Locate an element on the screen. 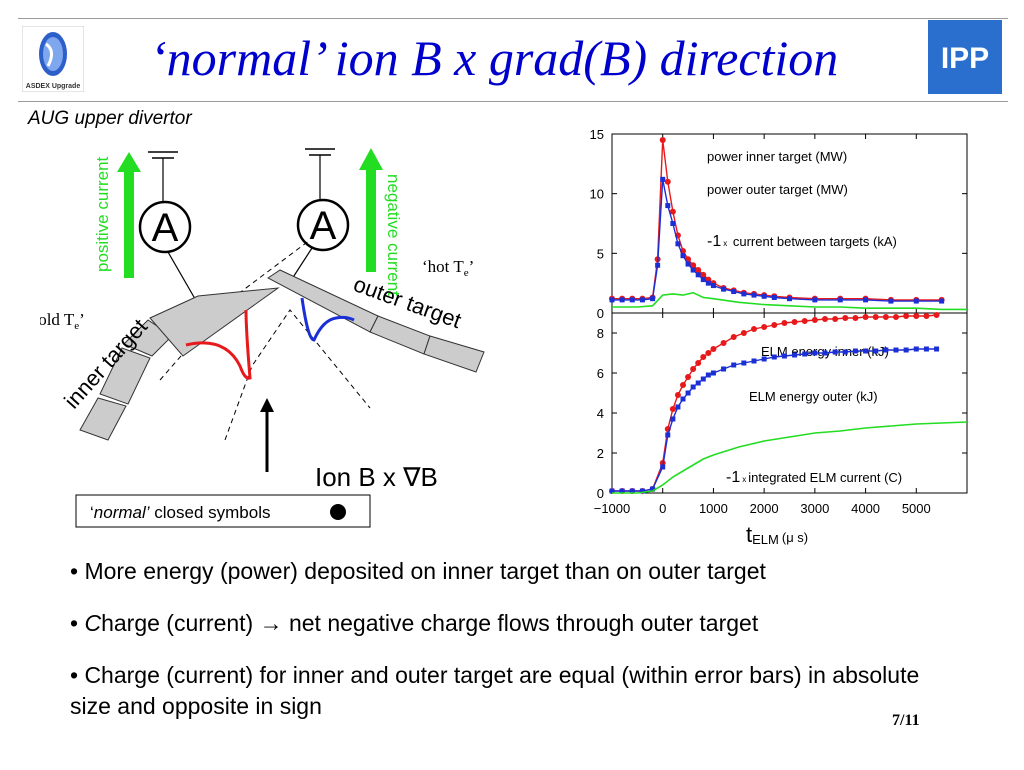  inner-target-tile is located at coordinates (103, 419).